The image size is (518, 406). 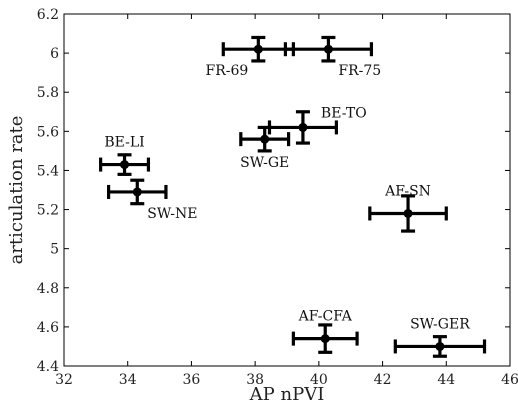 I want to click on data-point-group: FR-75, so click(x=332, y=57).